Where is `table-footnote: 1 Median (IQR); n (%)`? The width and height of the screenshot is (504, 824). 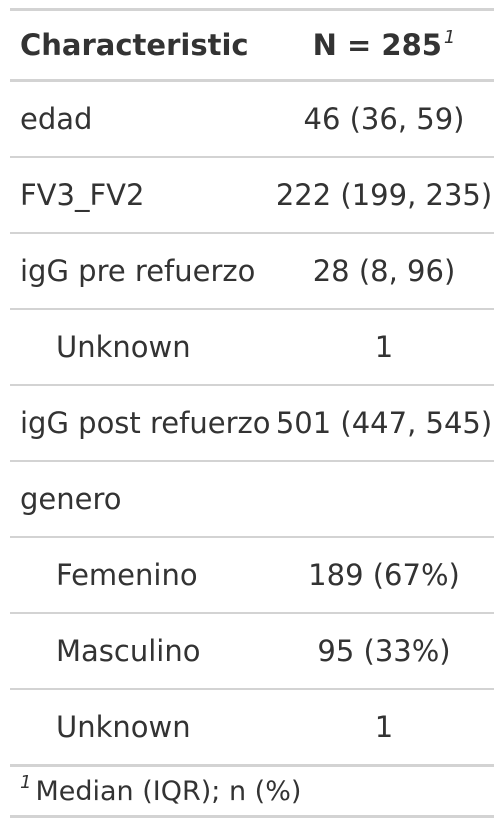 table-footnote: 1 Median (IQR); n (%) is located at coordinates (252, 792).